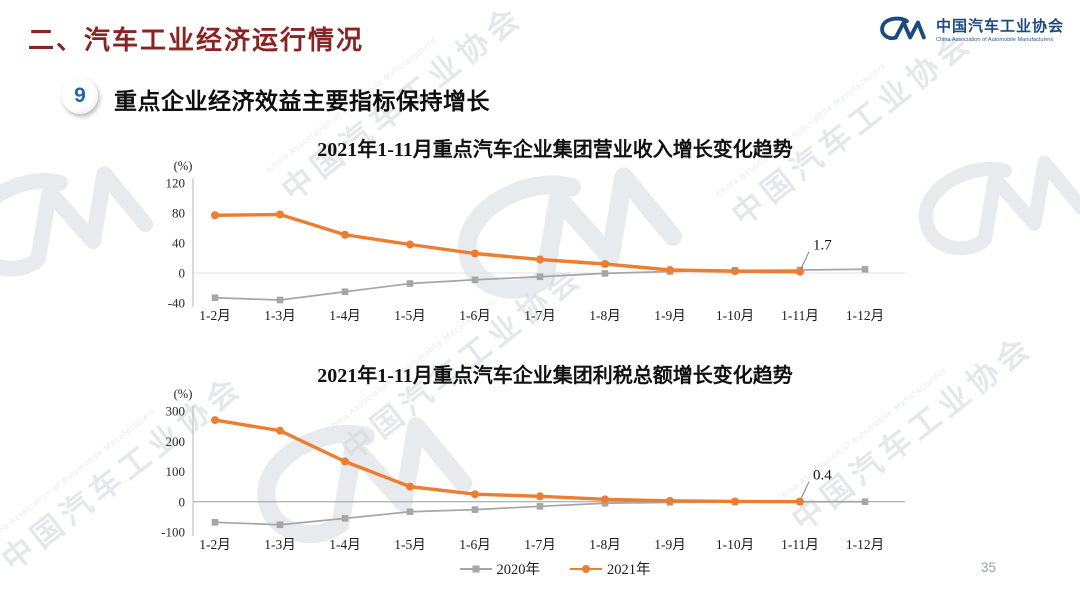 Image resolution: width=1080 pixels, height=604 pixels. What do you see at coordinates (173, 532) in the screenshot?
I see `y-tick-label: -100` at bounding box center [173, 532].